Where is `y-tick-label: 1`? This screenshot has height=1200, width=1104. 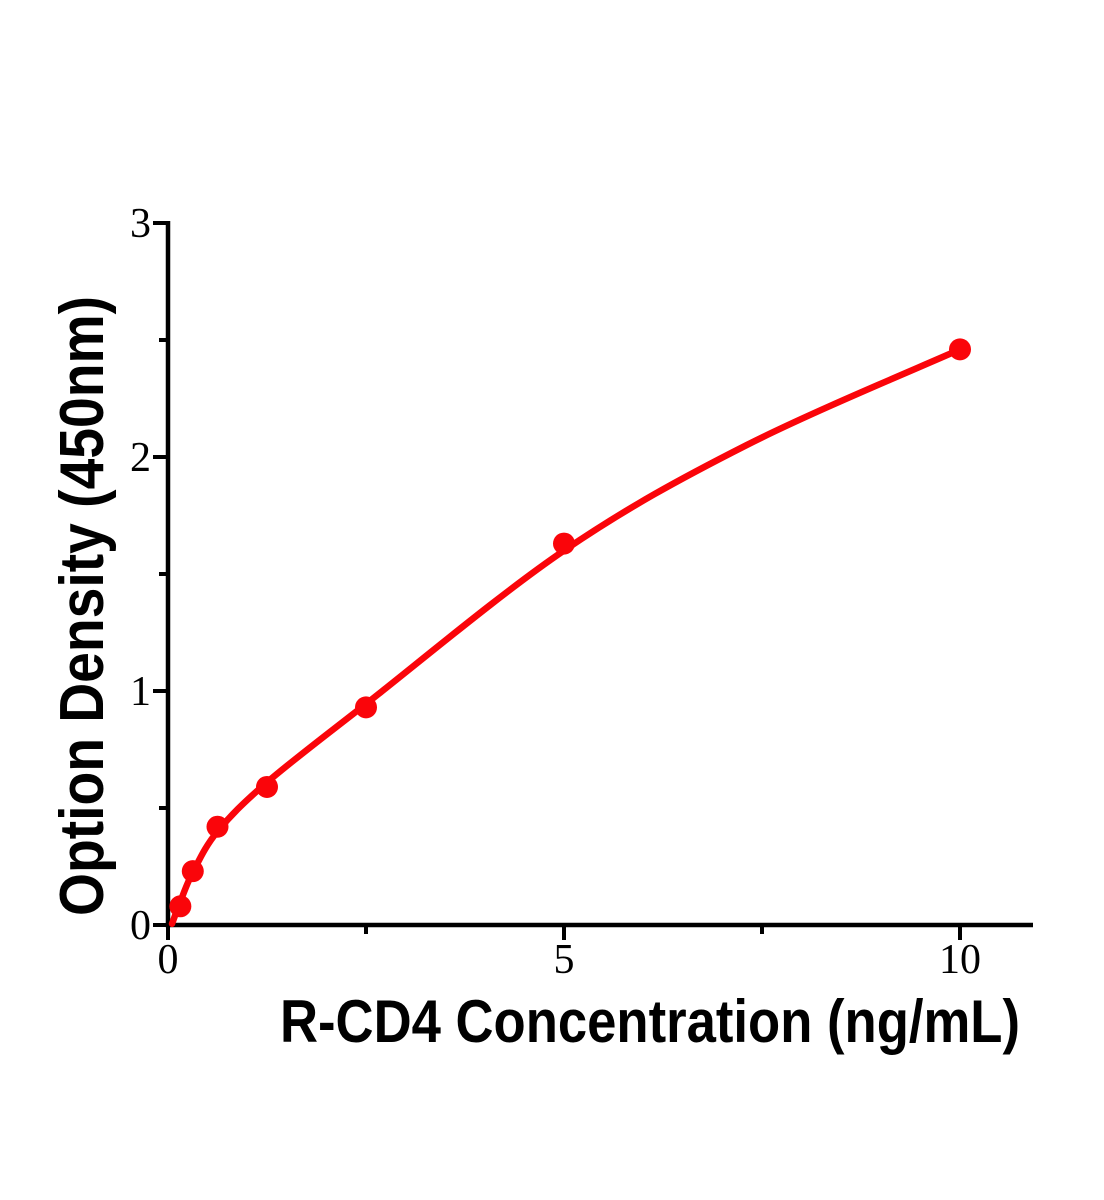 y-tick-label: 1 is located at coordinates (140, 692).